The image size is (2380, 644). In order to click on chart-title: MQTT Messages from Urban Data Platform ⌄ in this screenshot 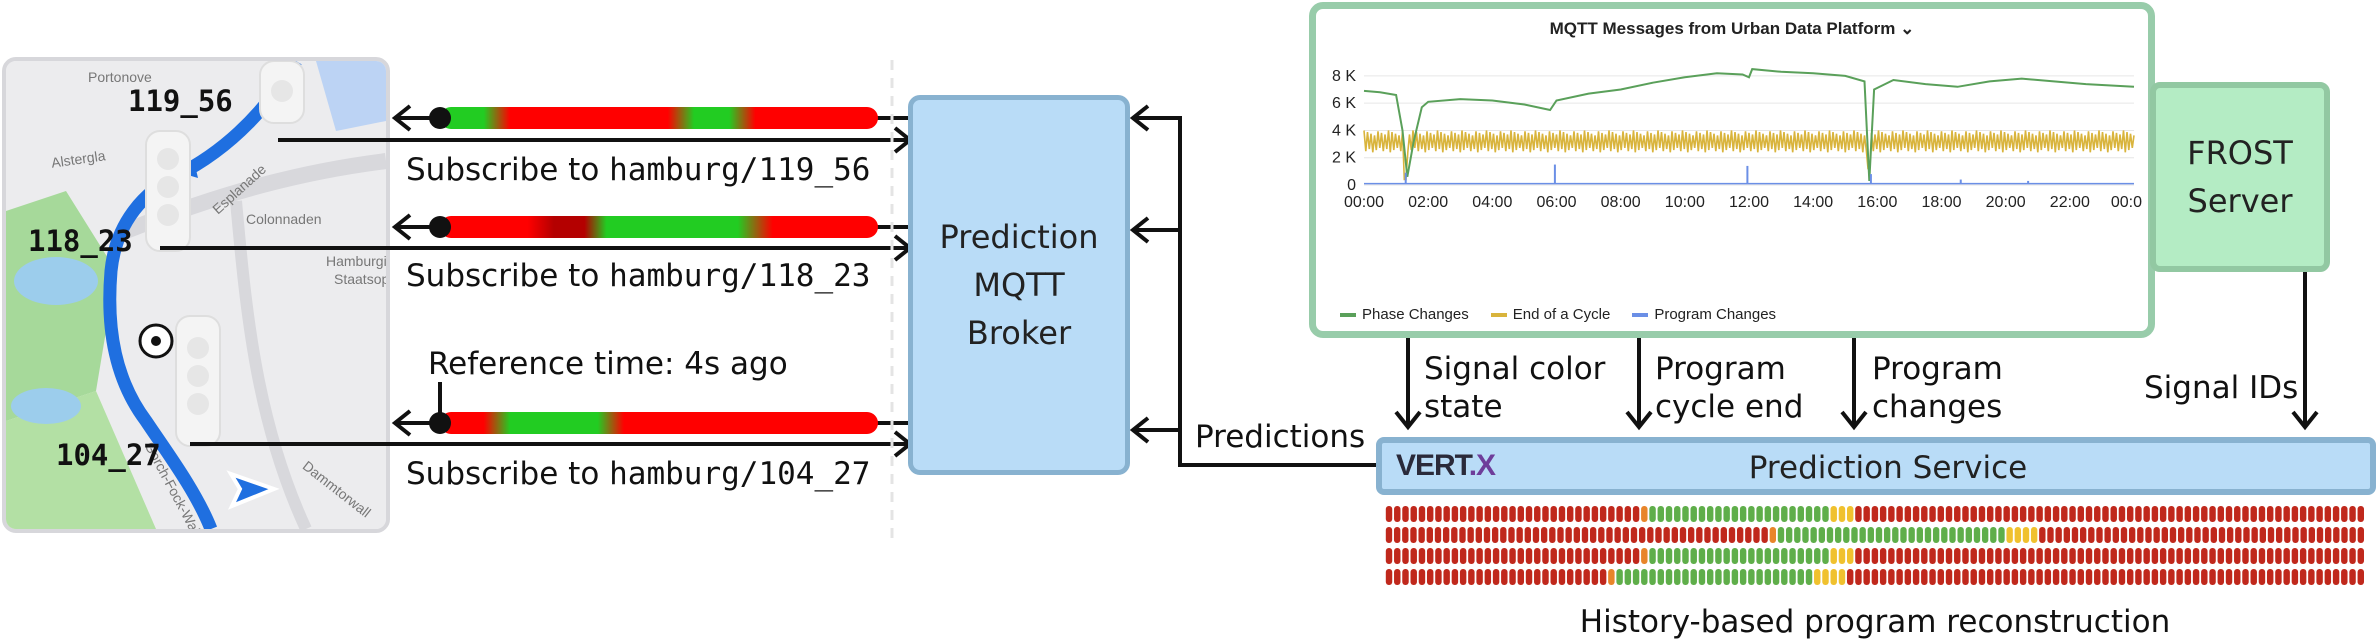, I will do `click(1732, 29)`.